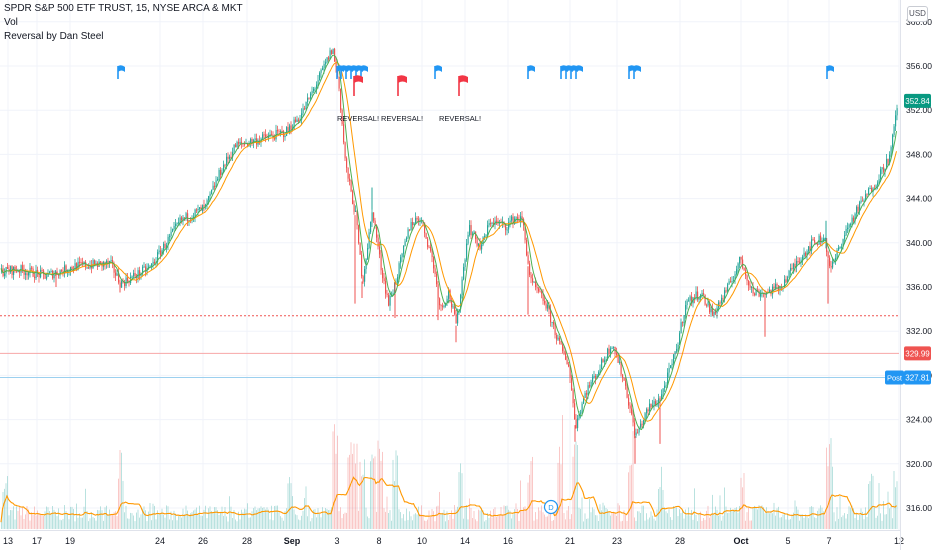 Image resolution: width=932 pixels, height=550 pixels. Describe the element at coordinates (460, 118) in the screenshot. I see `reversal-annotation: REVERSAL!` at that location.